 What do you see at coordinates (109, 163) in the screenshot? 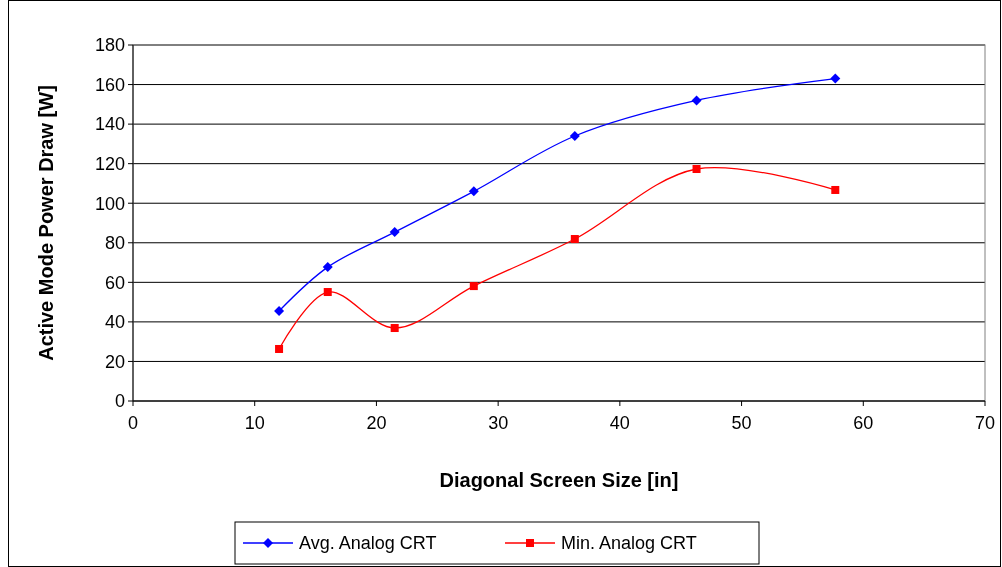
I see `y-tick-label: 120` at bounding box center [109, 163].